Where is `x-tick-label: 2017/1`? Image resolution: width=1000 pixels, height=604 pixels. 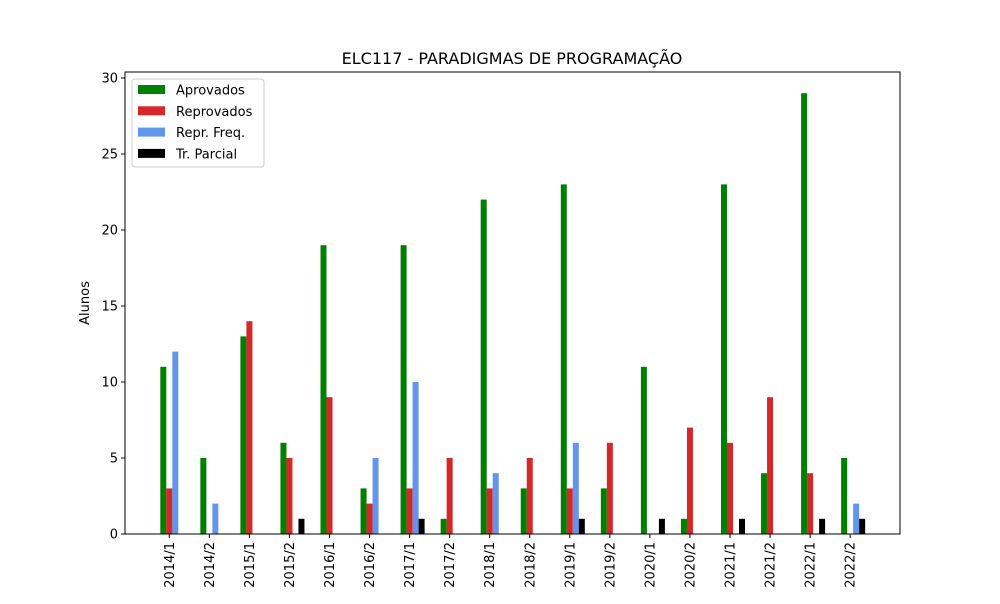 x-tick-label: 2017/1 is located at coordinates (410, 565).